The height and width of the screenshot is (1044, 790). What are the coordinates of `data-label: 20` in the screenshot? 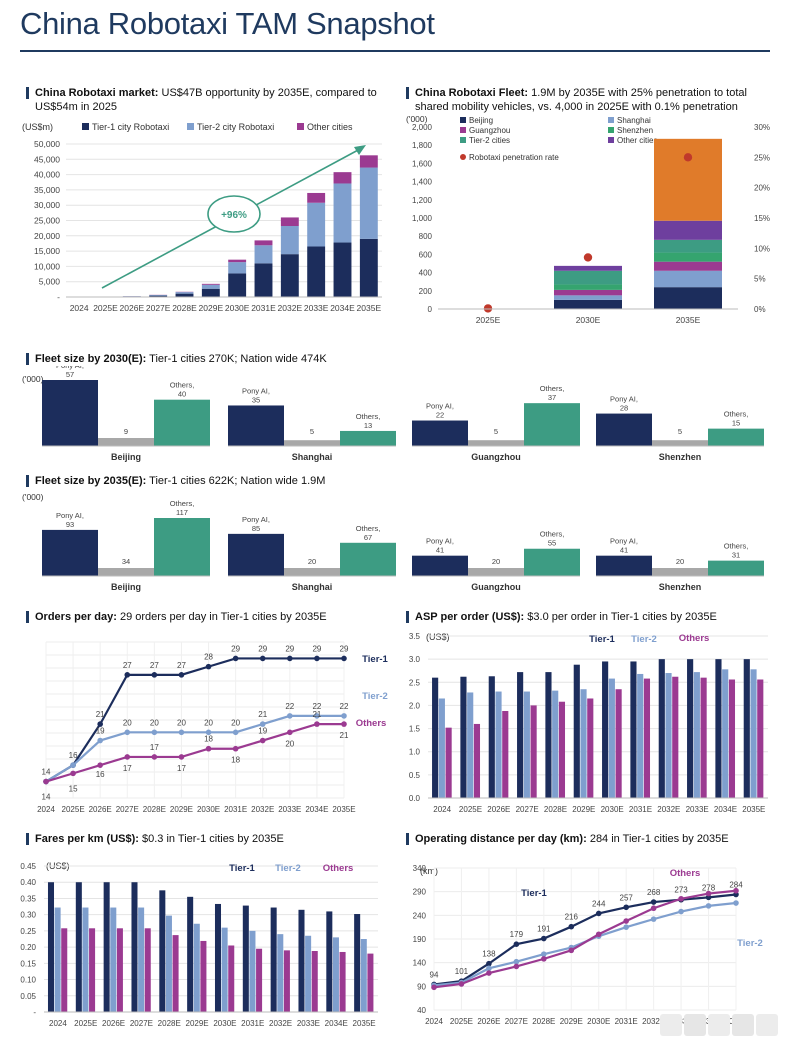 It's located at (208, 722).